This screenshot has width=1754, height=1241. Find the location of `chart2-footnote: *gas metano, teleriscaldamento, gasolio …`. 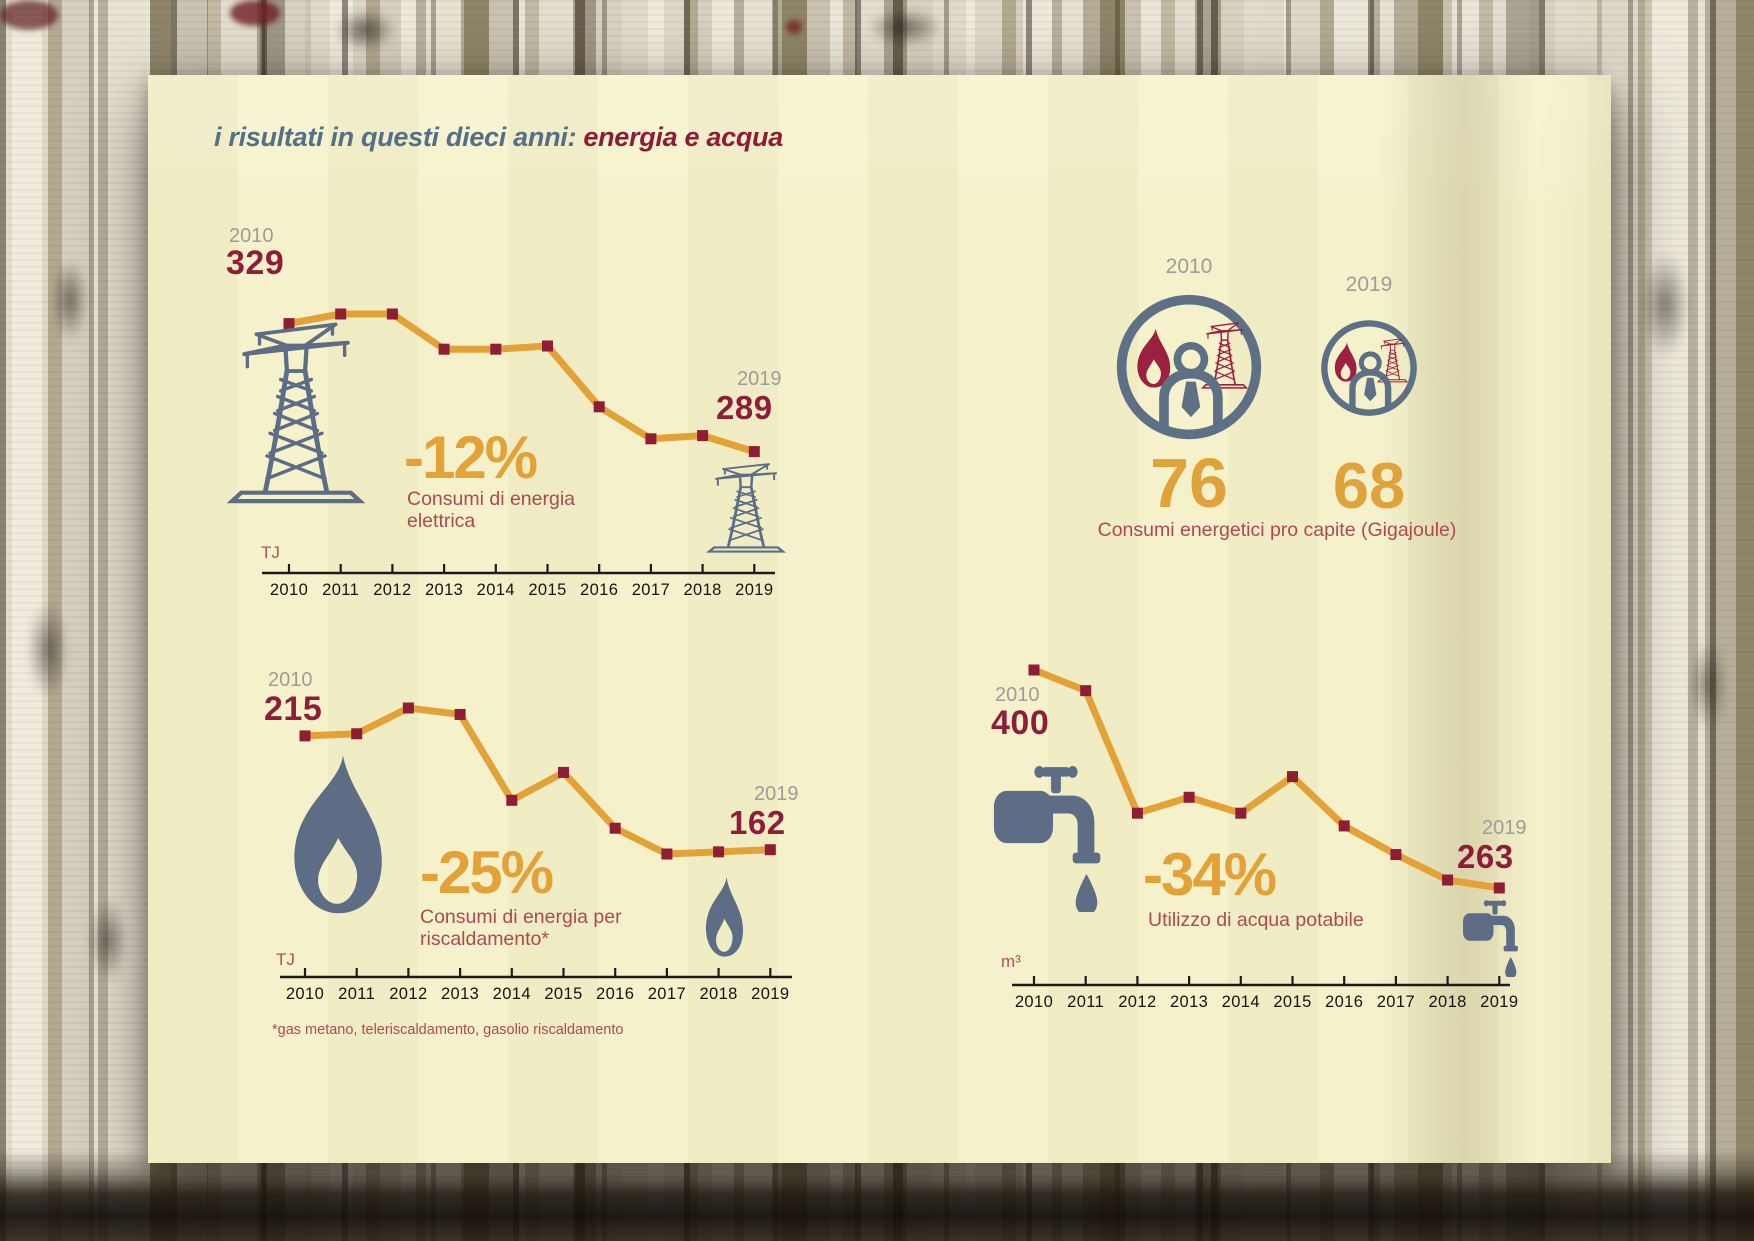

chart2-footnote: *gas metano, teleriscaldamento, gasolio … is located at coordinates (448, 1030).